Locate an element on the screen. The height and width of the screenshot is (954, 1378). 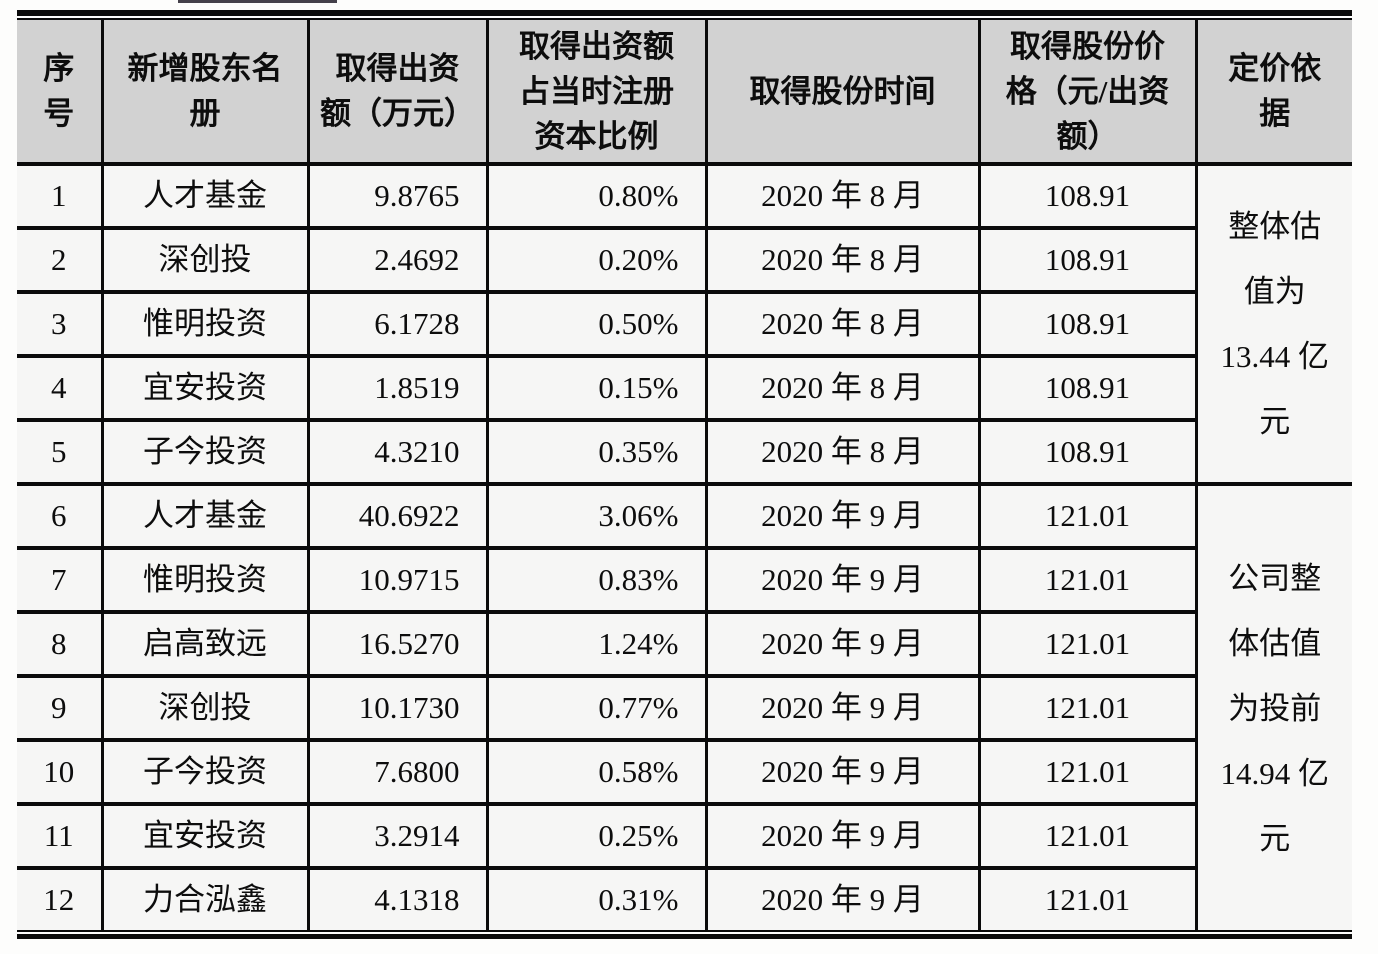
table-row: 10 子今投资 7.6800 0.58% 2020 年 9 月 121.01 is located at coordinates (684, 772).